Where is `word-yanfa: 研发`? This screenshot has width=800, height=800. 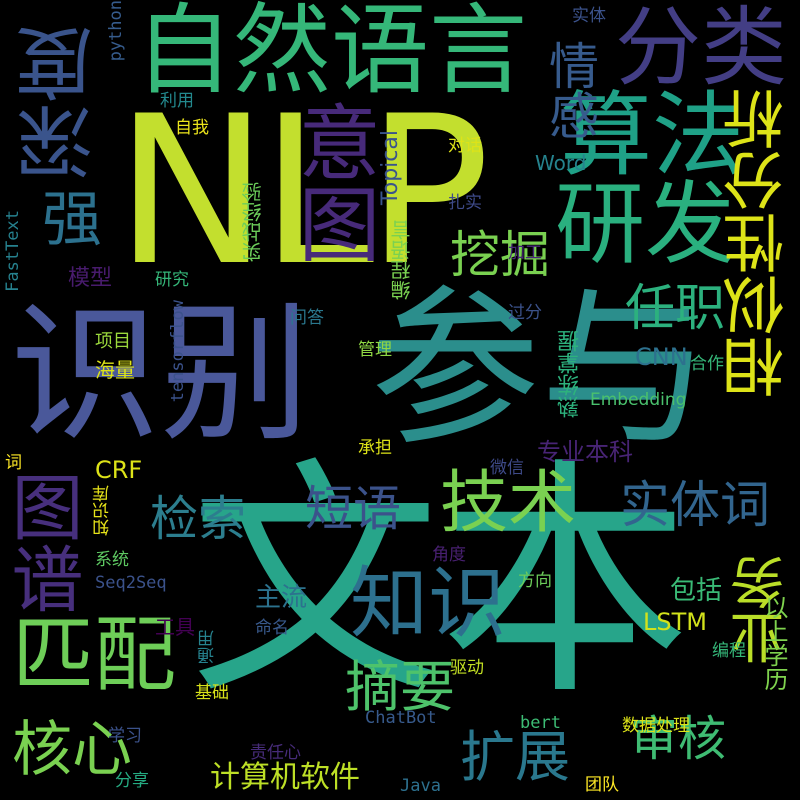 word-yanfa: 研发 is located at coordinates (645, 224).